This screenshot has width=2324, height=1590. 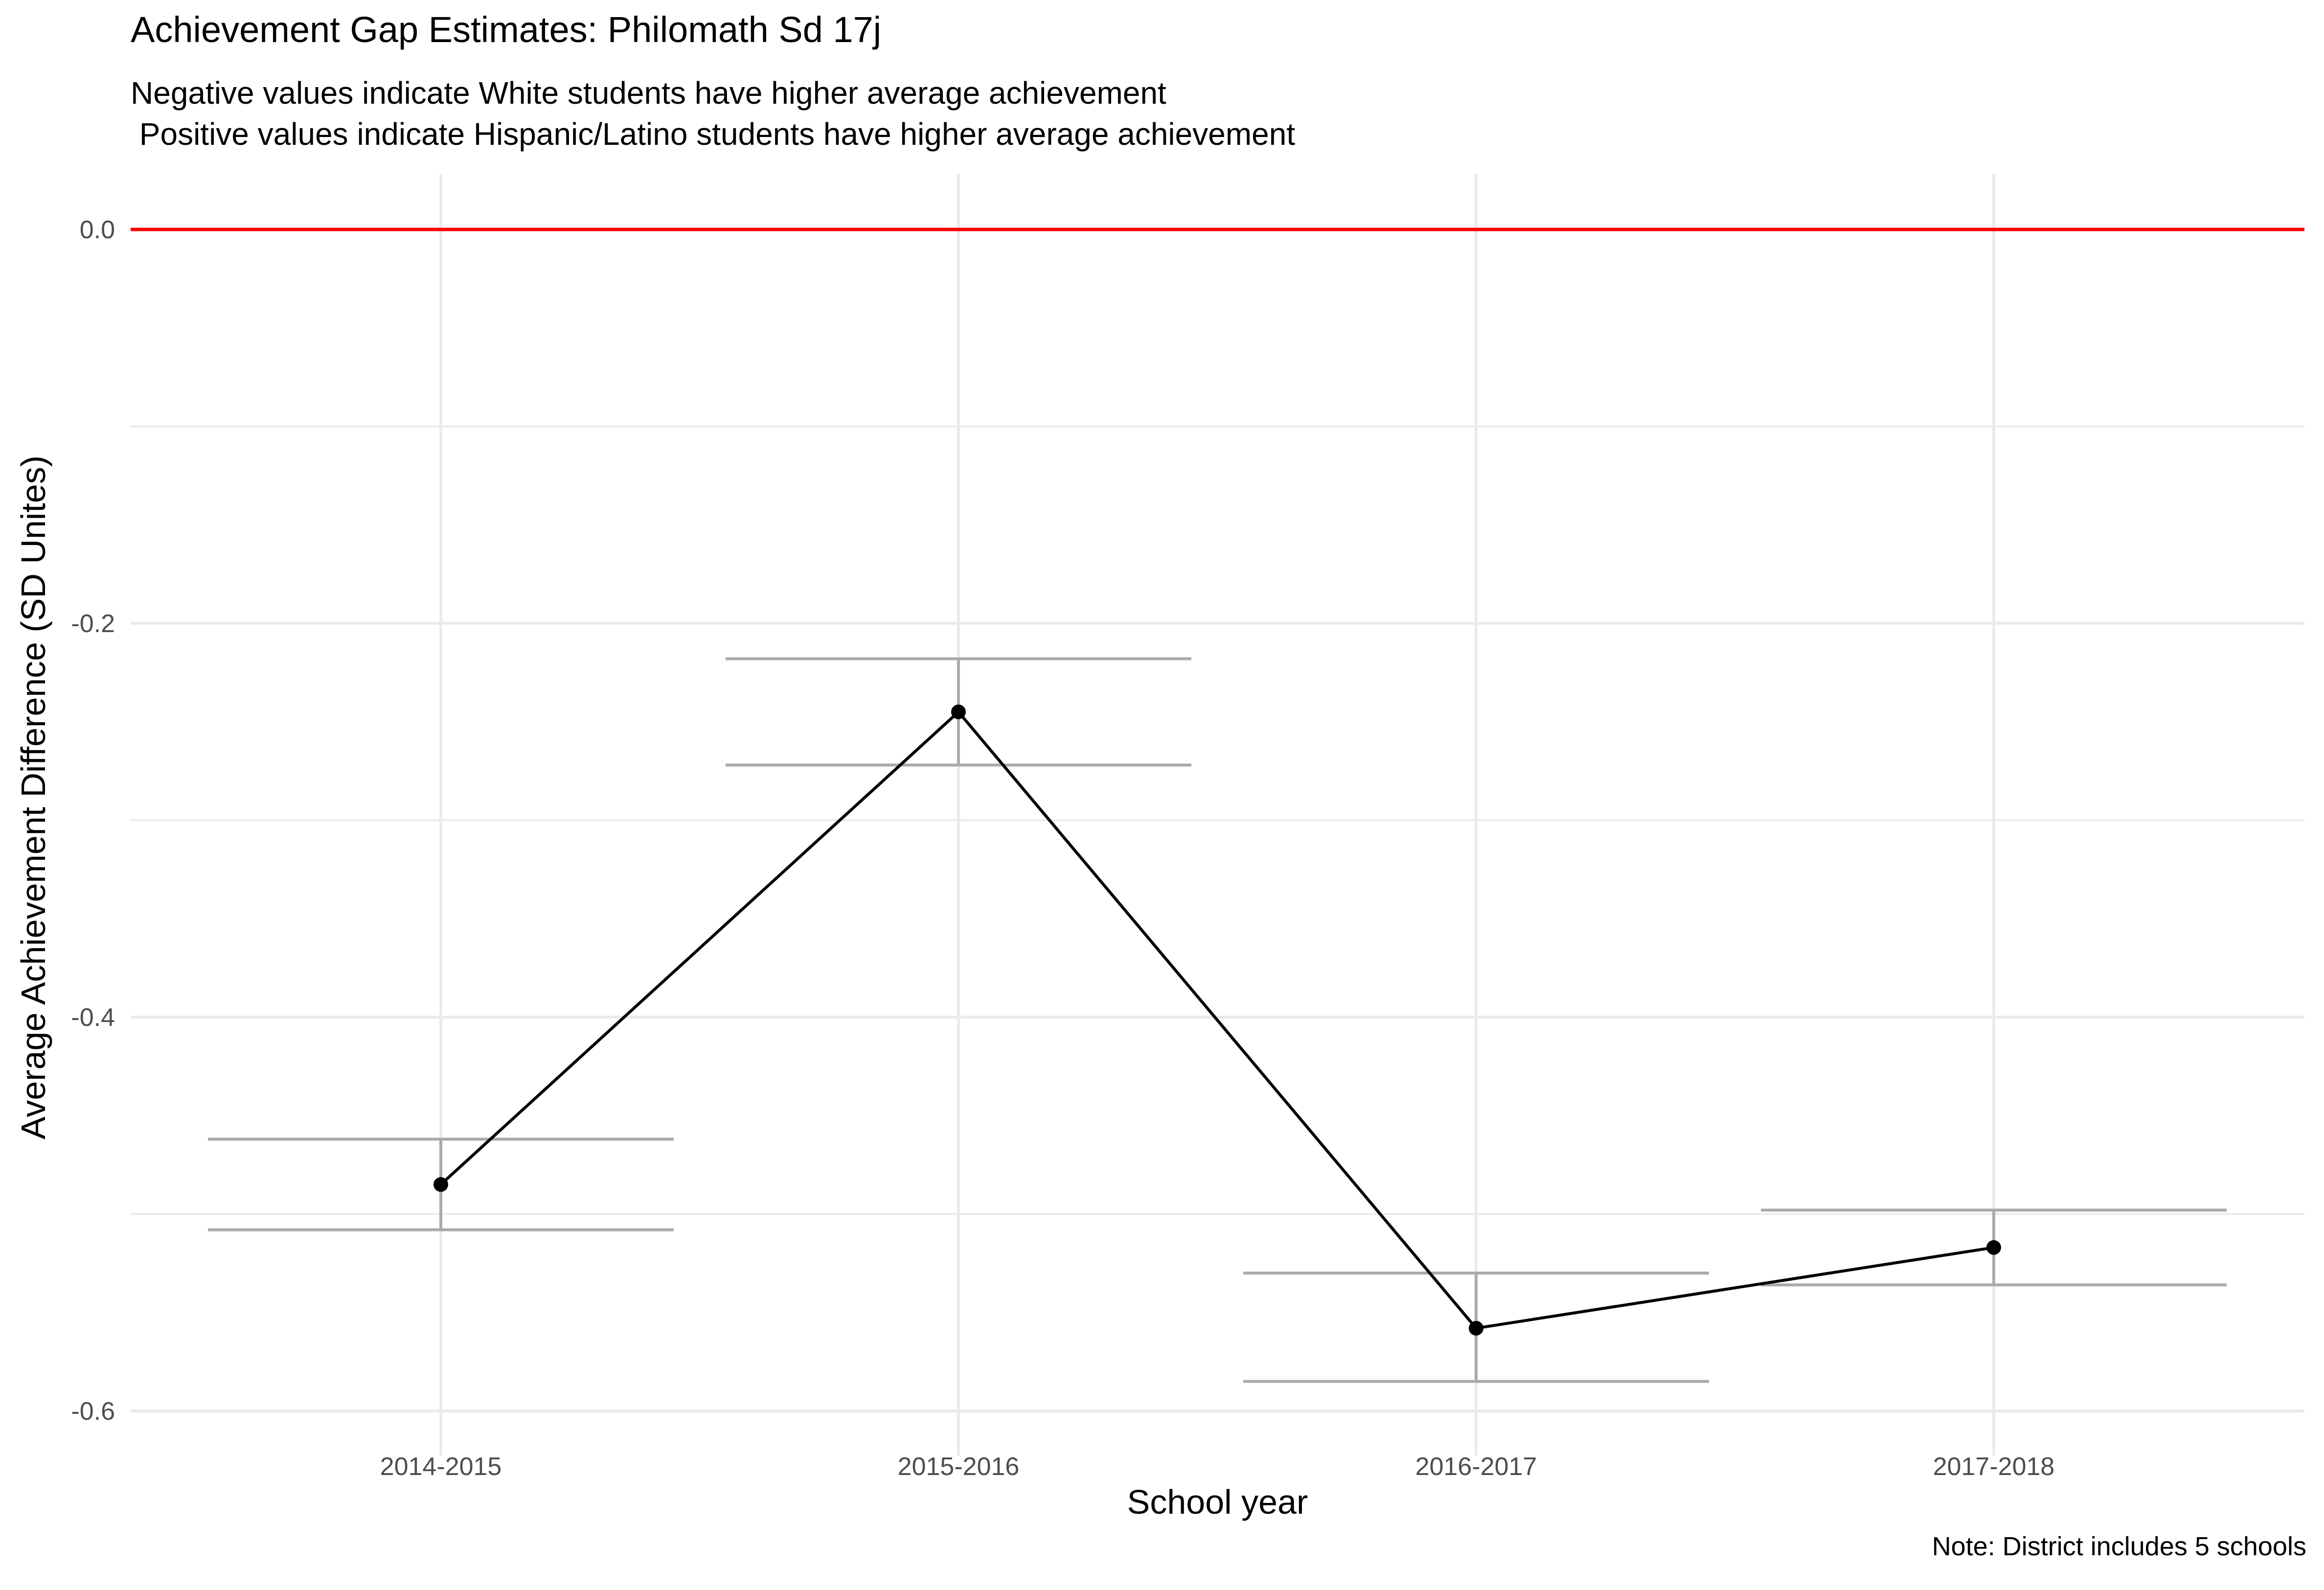 I want to click on y-tick-labels: 0.0 -0.2 -0.4 -0.6, so click(x=93, y=821).